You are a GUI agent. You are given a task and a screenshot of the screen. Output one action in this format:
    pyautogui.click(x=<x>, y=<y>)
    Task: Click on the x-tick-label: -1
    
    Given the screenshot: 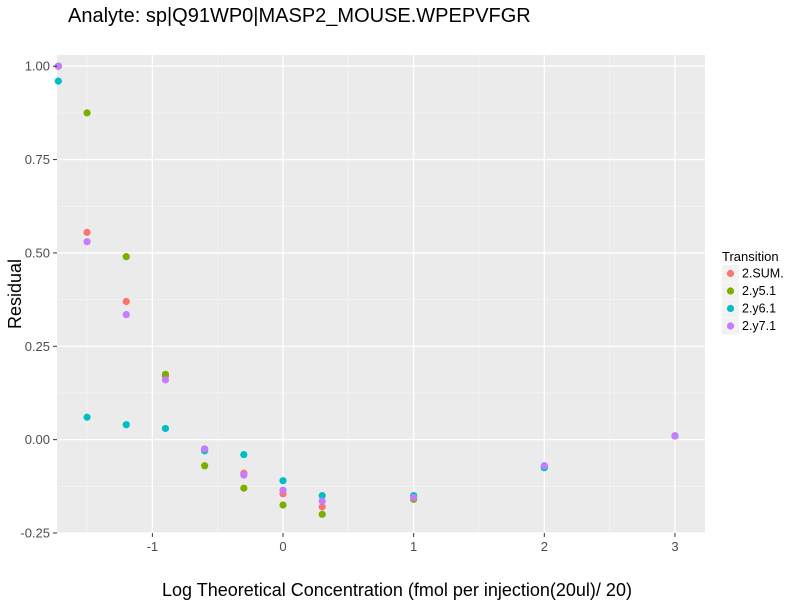 What is the action you would take?
    pyautogui.click(x=153, y=546)
    